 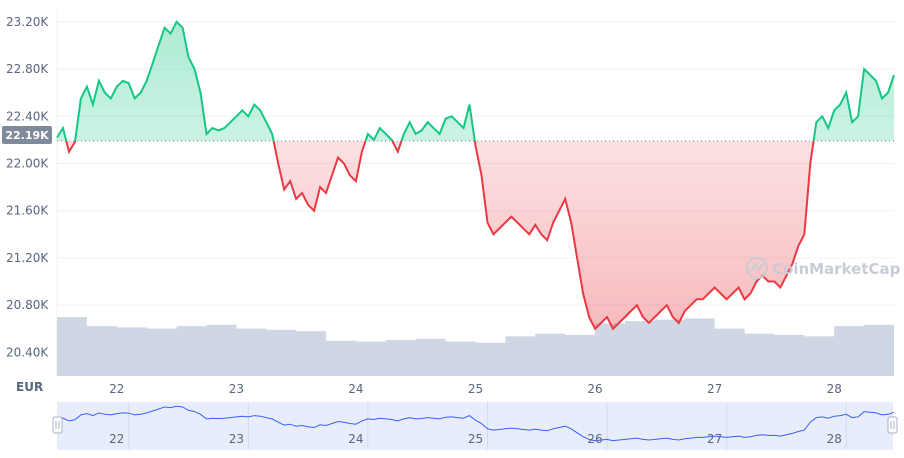 I want to click on x-axis: 22 23 24 25 26 27 28, so click(x=475, y=389).